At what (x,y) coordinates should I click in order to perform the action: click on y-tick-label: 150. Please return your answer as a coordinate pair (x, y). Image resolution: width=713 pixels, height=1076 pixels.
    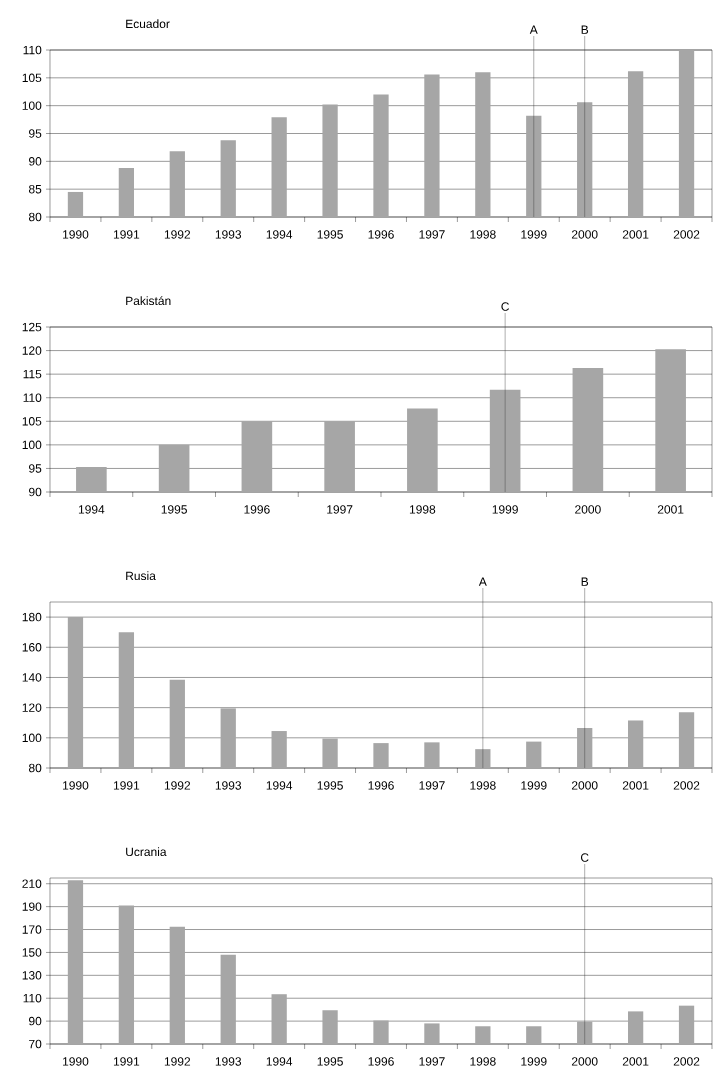
    Looking at the image, I should click on (32, 952).